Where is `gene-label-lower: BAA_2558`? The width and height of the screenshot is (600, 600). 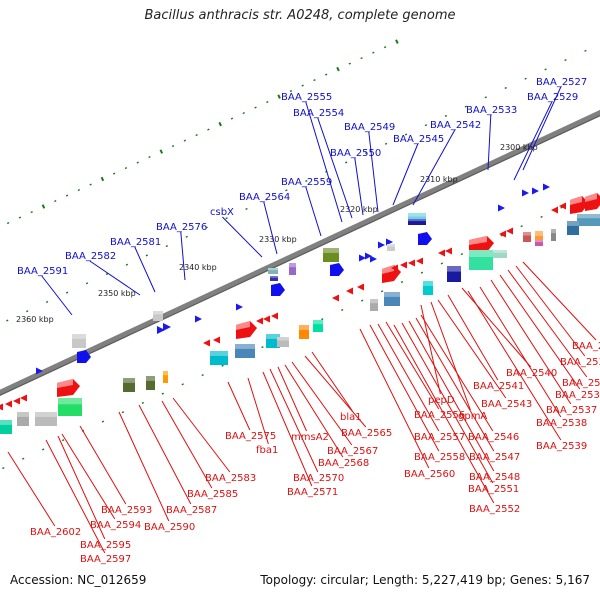
gene-label-lower: BAA_2558 is located at coordinates (439, 457).